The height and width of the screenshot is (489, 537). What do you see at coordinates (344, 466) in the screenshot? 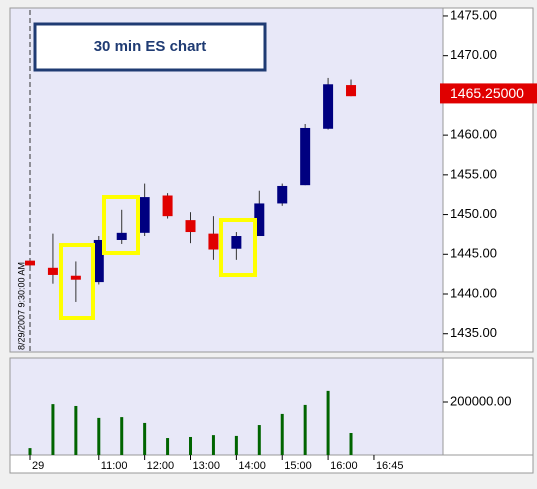
I see `x-tick-label: 16:00` at bounding box center [344, 466].